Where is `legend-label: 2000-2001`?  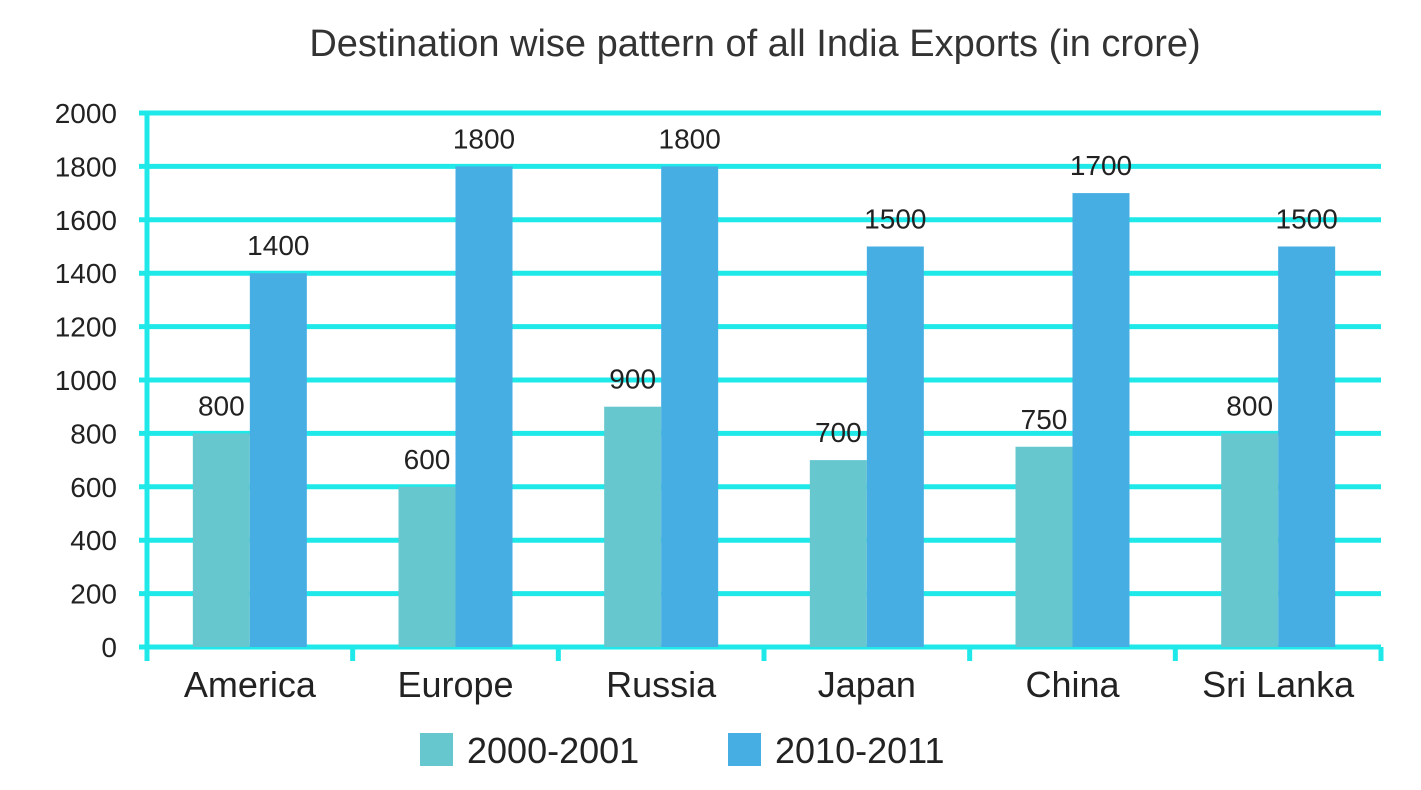
legend-label: 2000-2001 is located at coordinates (553, 750).